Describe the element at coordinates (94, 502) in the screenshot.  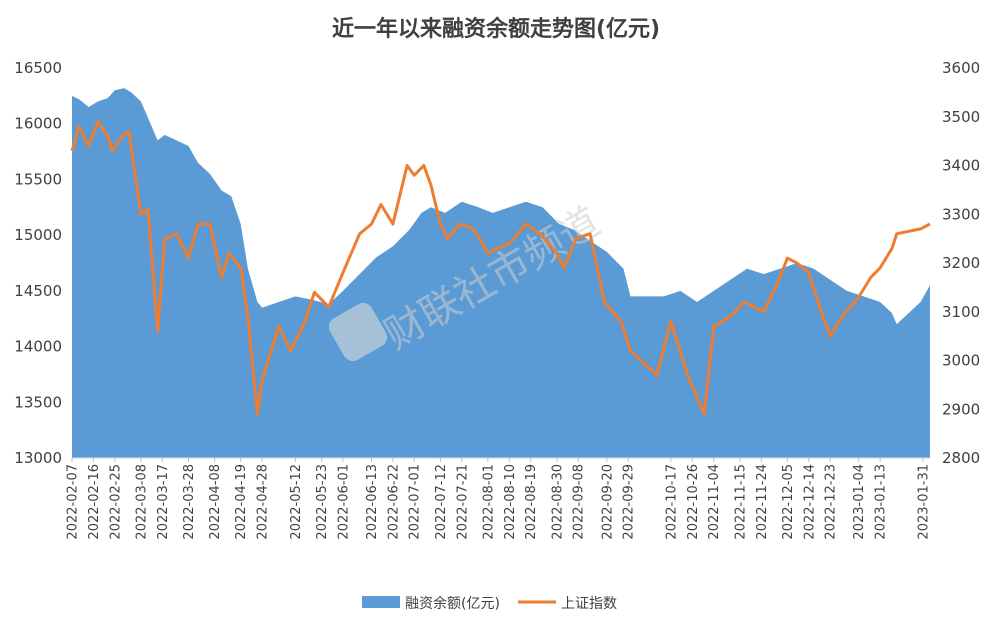
I see `x-tick-label: 2022-02-16` at that location.